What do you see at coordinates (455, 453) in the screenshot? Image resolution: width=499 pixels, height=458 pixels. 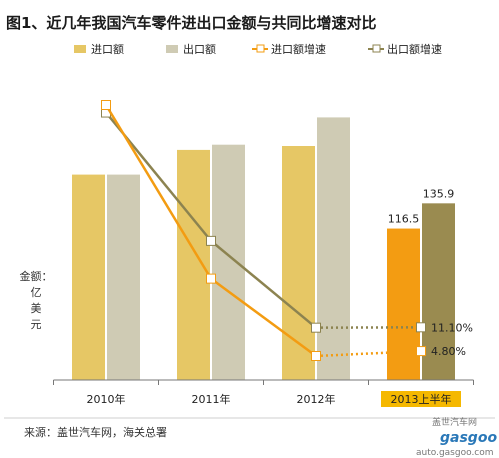 I see `watermark-url: auto.gasgoo.com` at bounding box center [455, 453].